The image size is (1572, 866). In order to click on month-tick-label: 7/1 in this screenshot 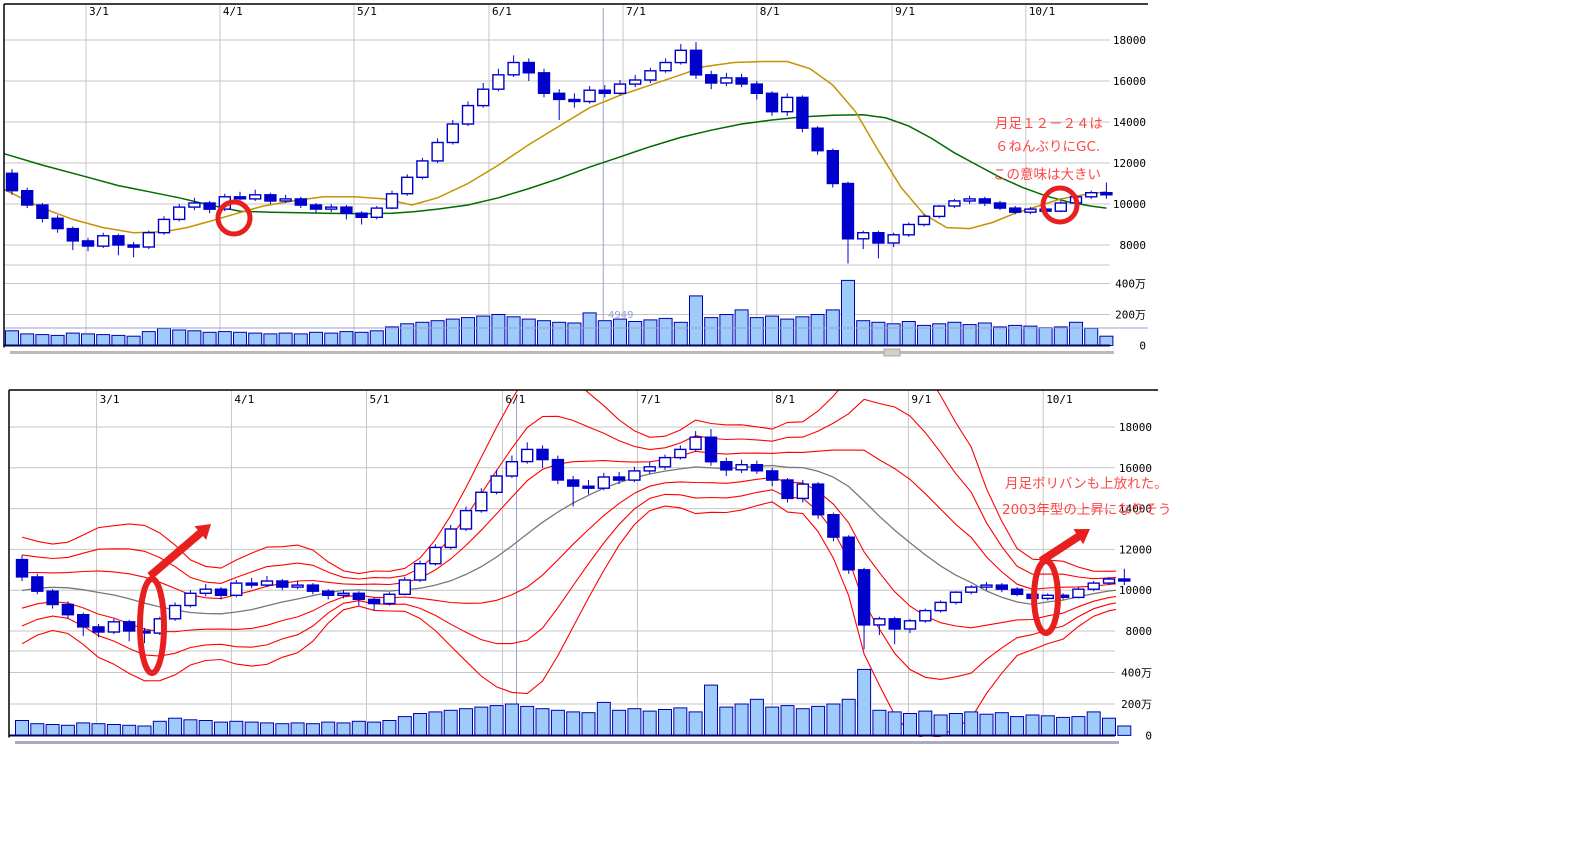, I will do `click(636, 11)`.